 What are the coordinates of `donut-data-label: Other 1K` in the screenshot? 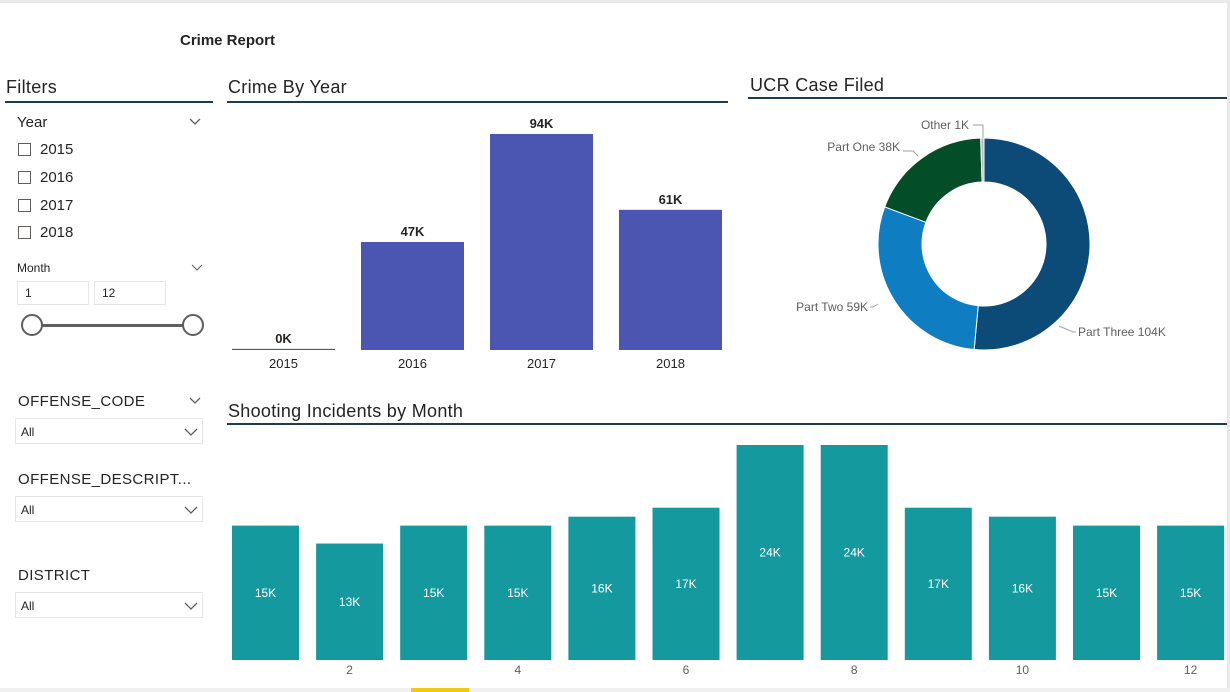 It's located at (945, 125).